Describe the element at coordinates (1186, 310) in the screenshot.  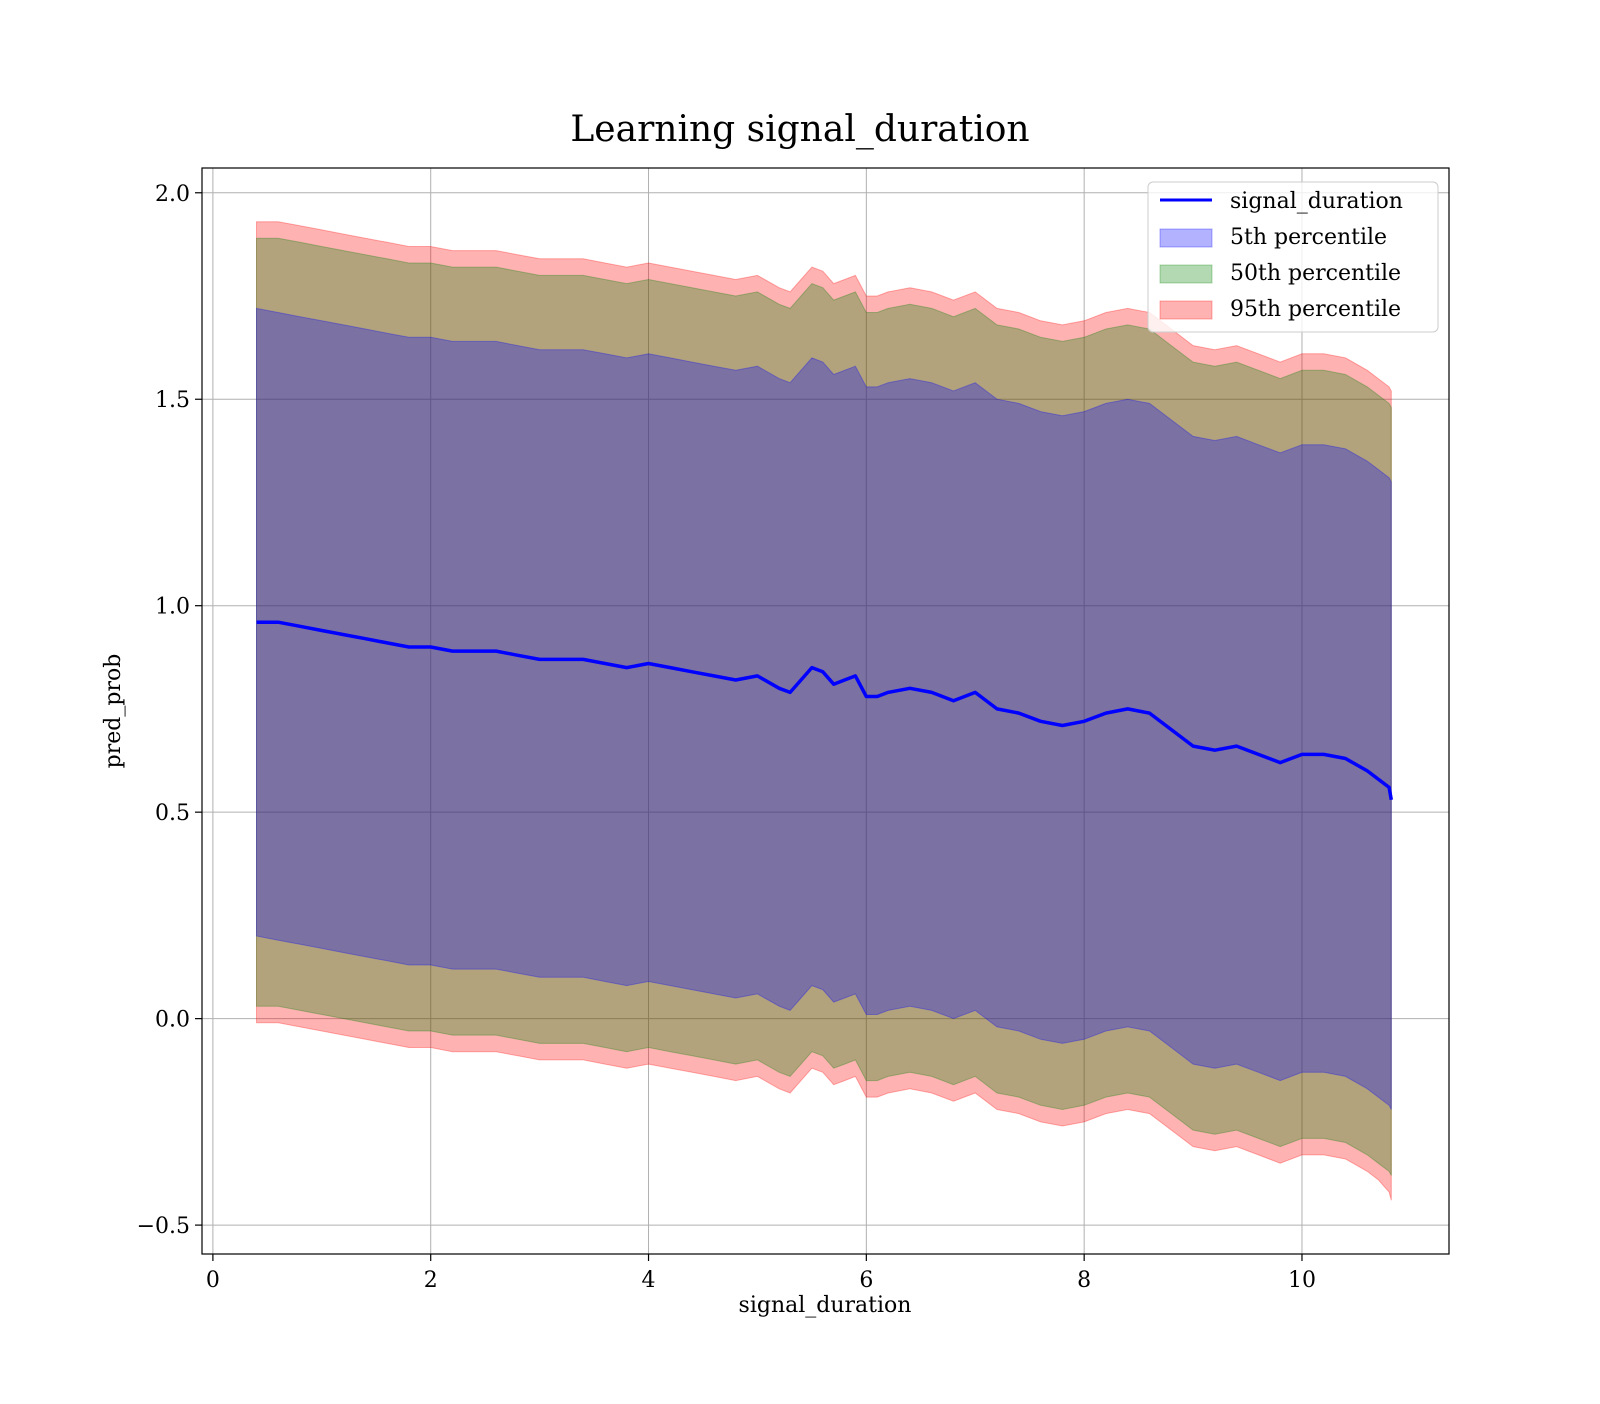
I see `legend-swatch-p95` at that location.